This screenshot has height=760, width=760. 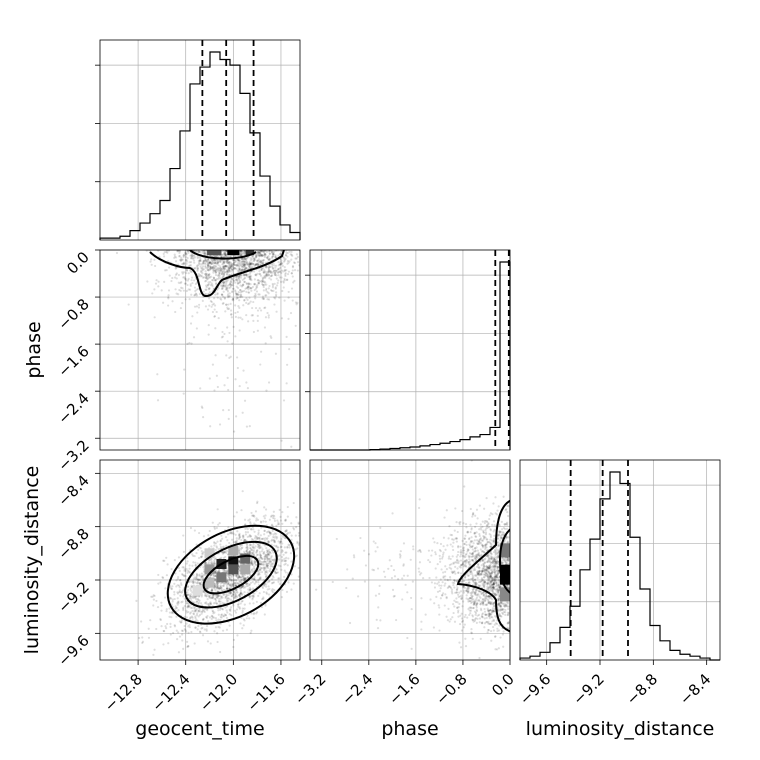 What do you see at coordinates (199, 729) in the screenshot?
I see `x-axis-label-geocent-time: geocent_time` at bounding box center [199, 729].